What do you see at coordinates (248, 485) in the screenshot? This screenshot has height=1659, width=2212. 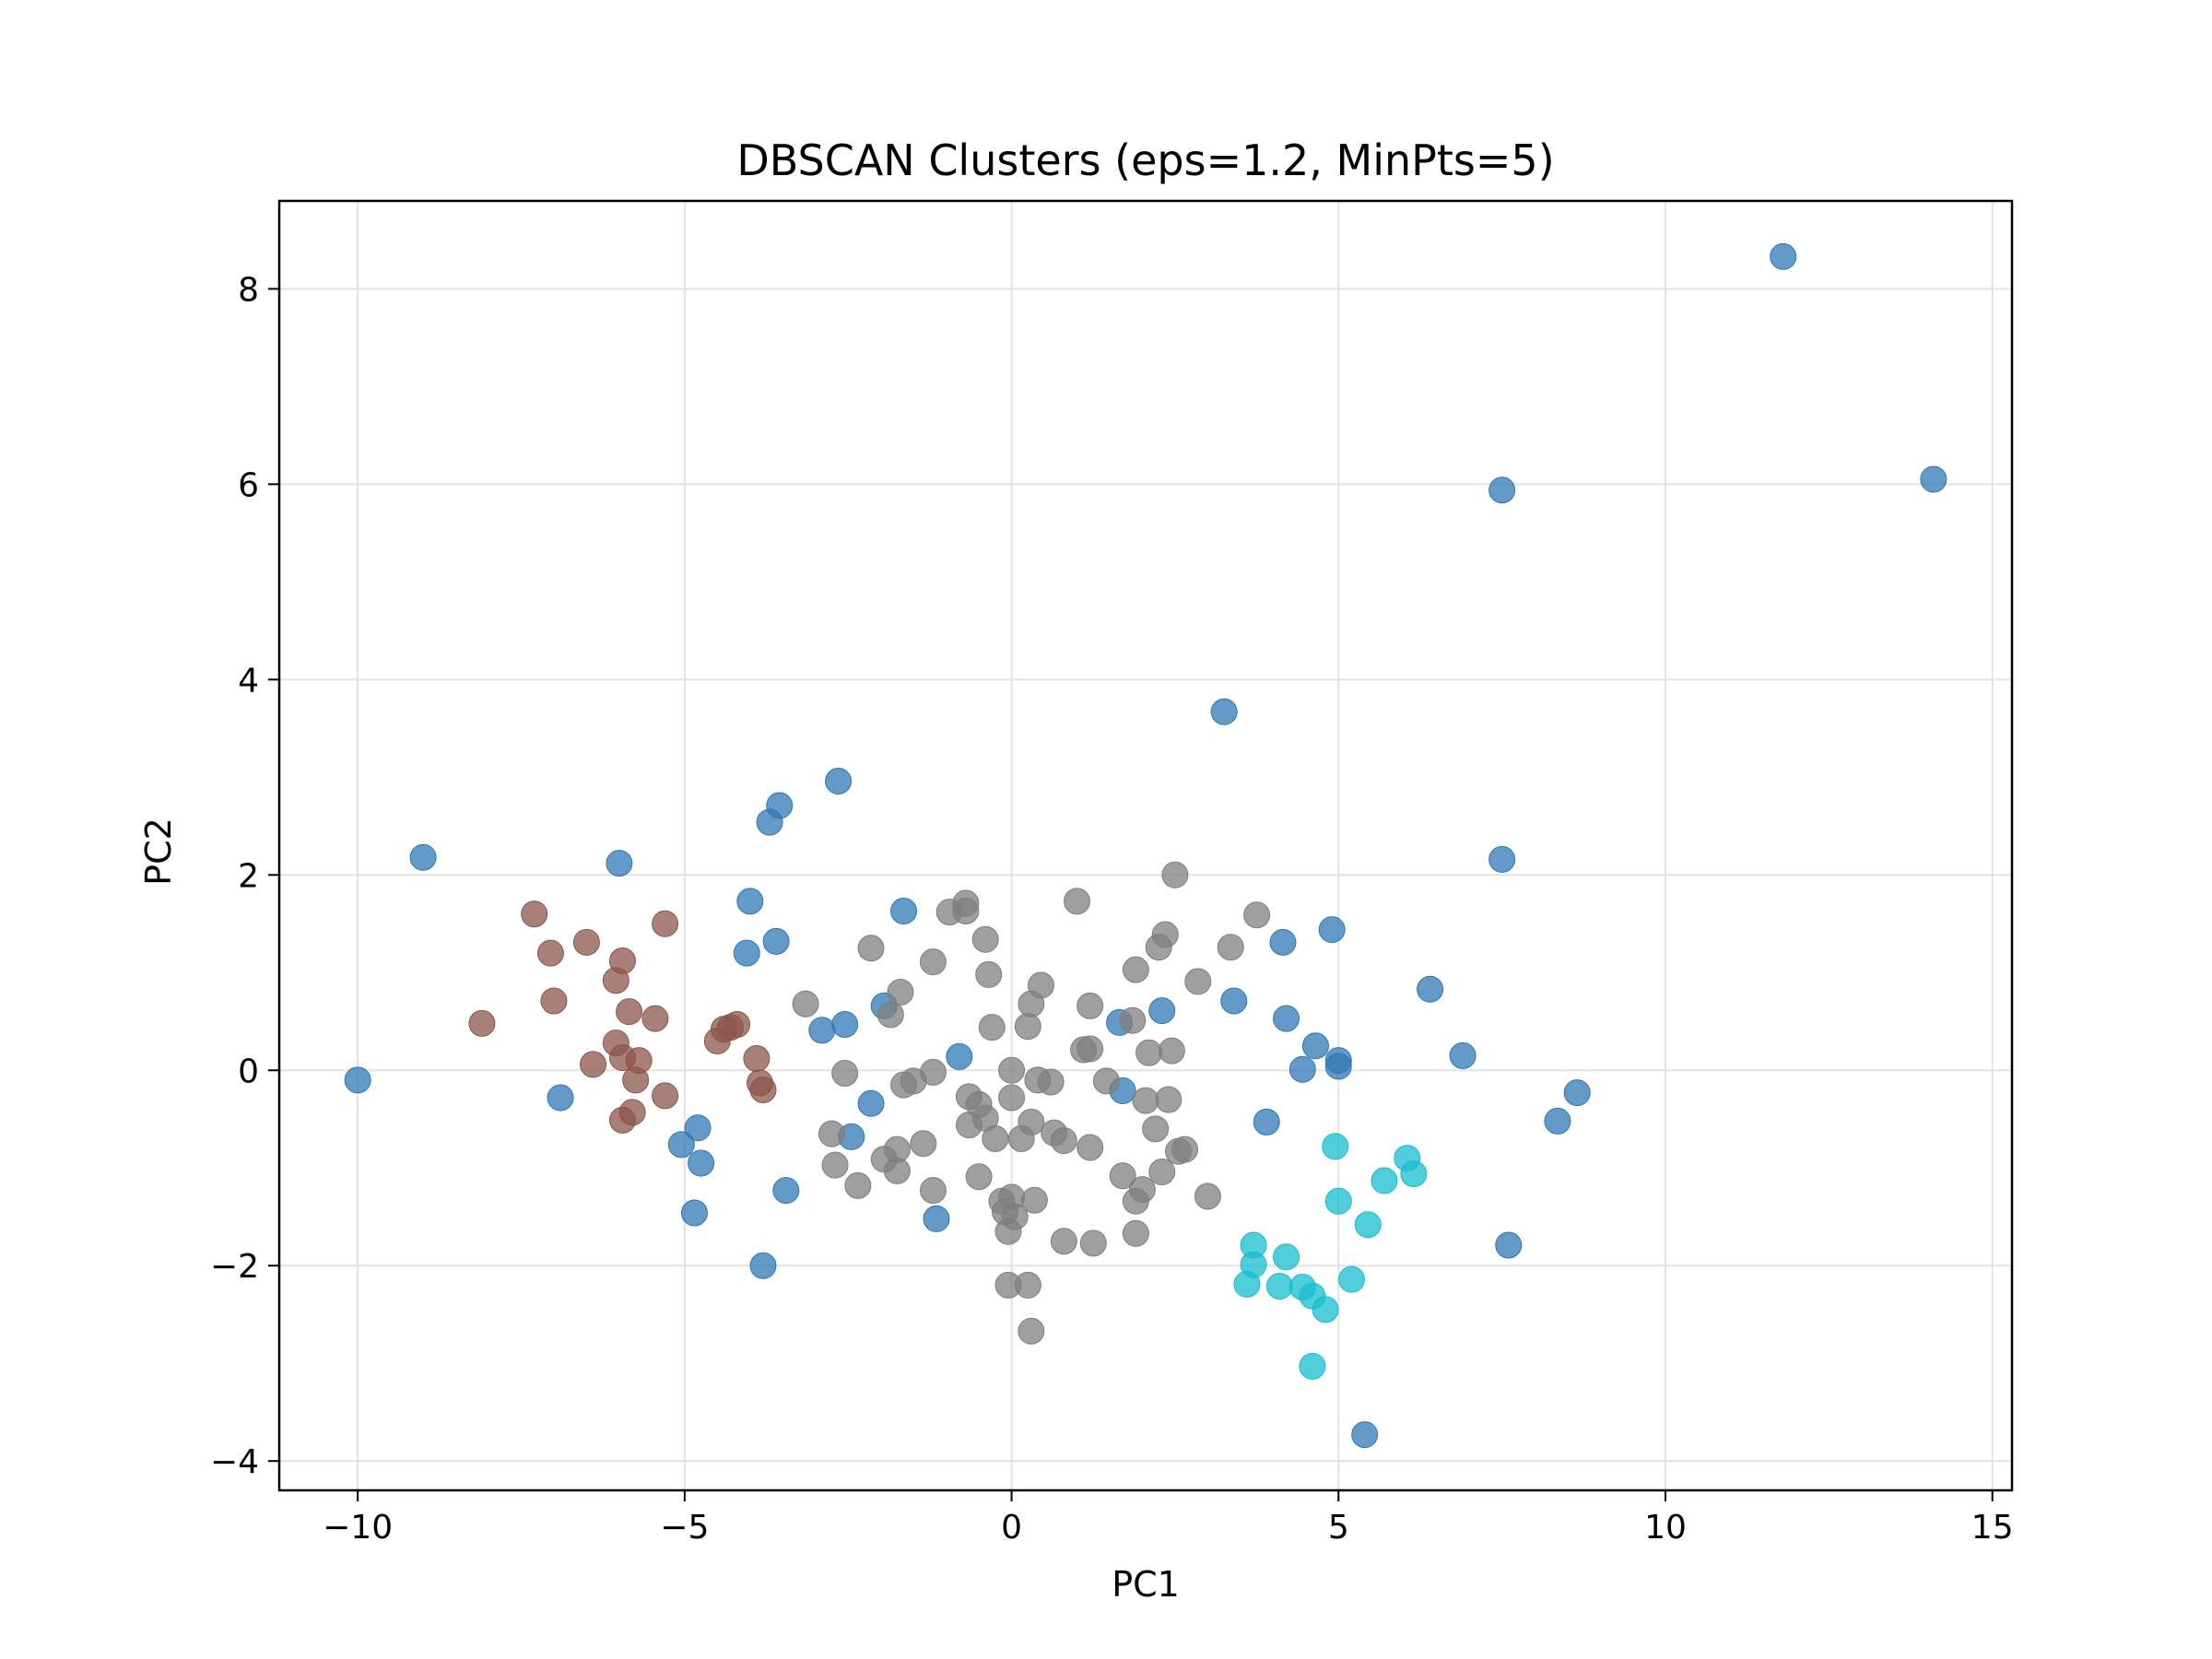 I see `y-tick-label: 6` at bounding box center [248, 485].